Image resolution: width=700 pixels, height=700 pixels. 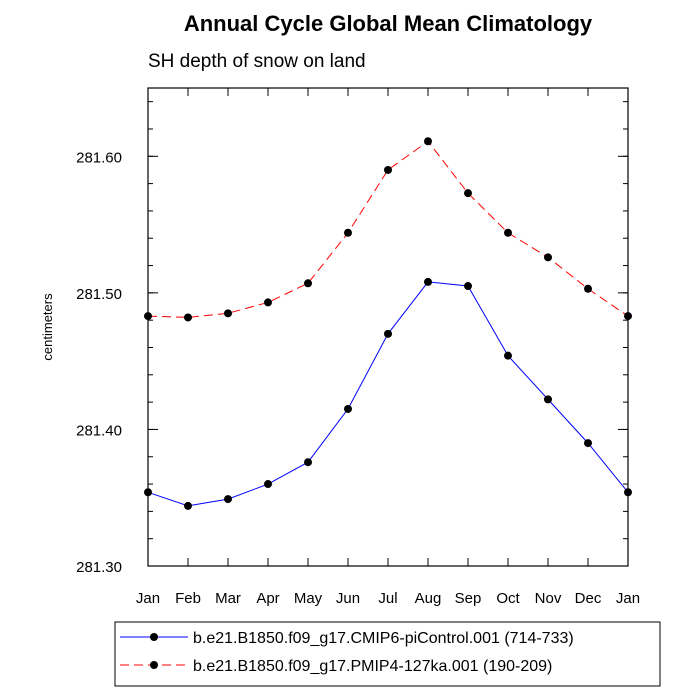 I want to click on y-tick-label: 281.60, so click(x=99, y=157).